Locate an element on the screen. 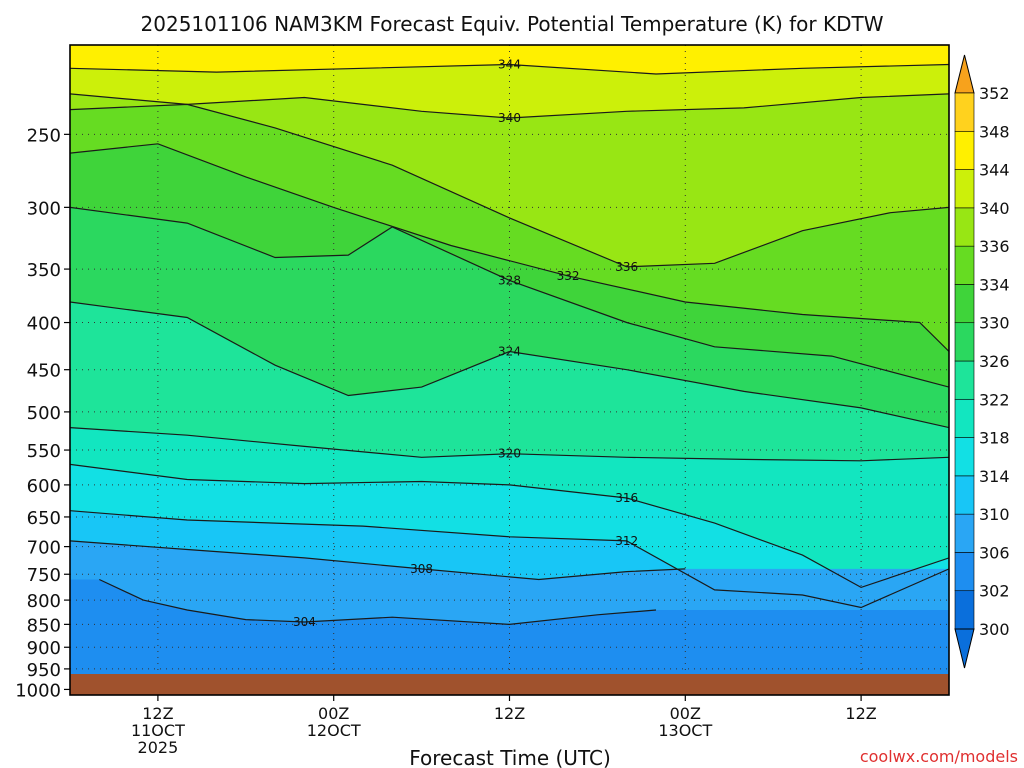 The image size is (1024, 768). y-tick-label: 450 is located at coordinates (44, 371).